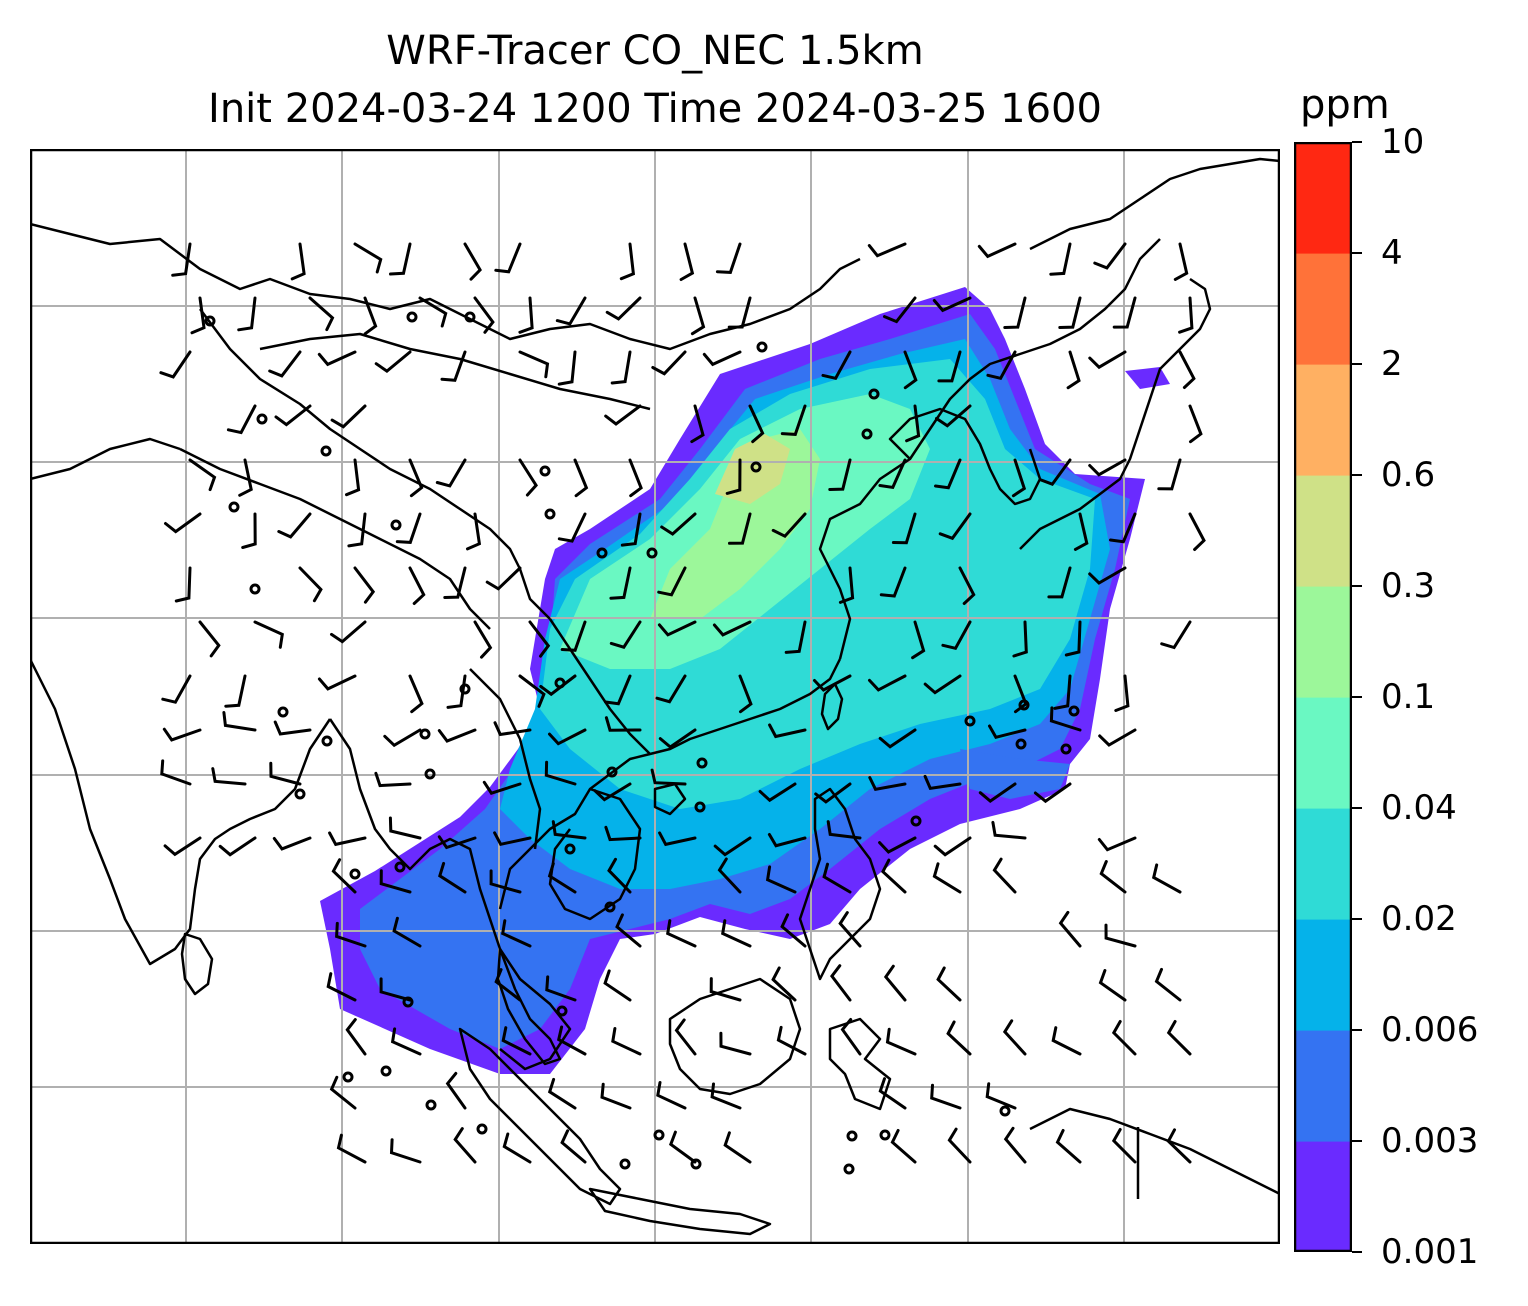 This screenshot has height=1306, width=1528. Describe the element at coordinates (181, 812) in the screenshot. I see `coastline-india` at that location.